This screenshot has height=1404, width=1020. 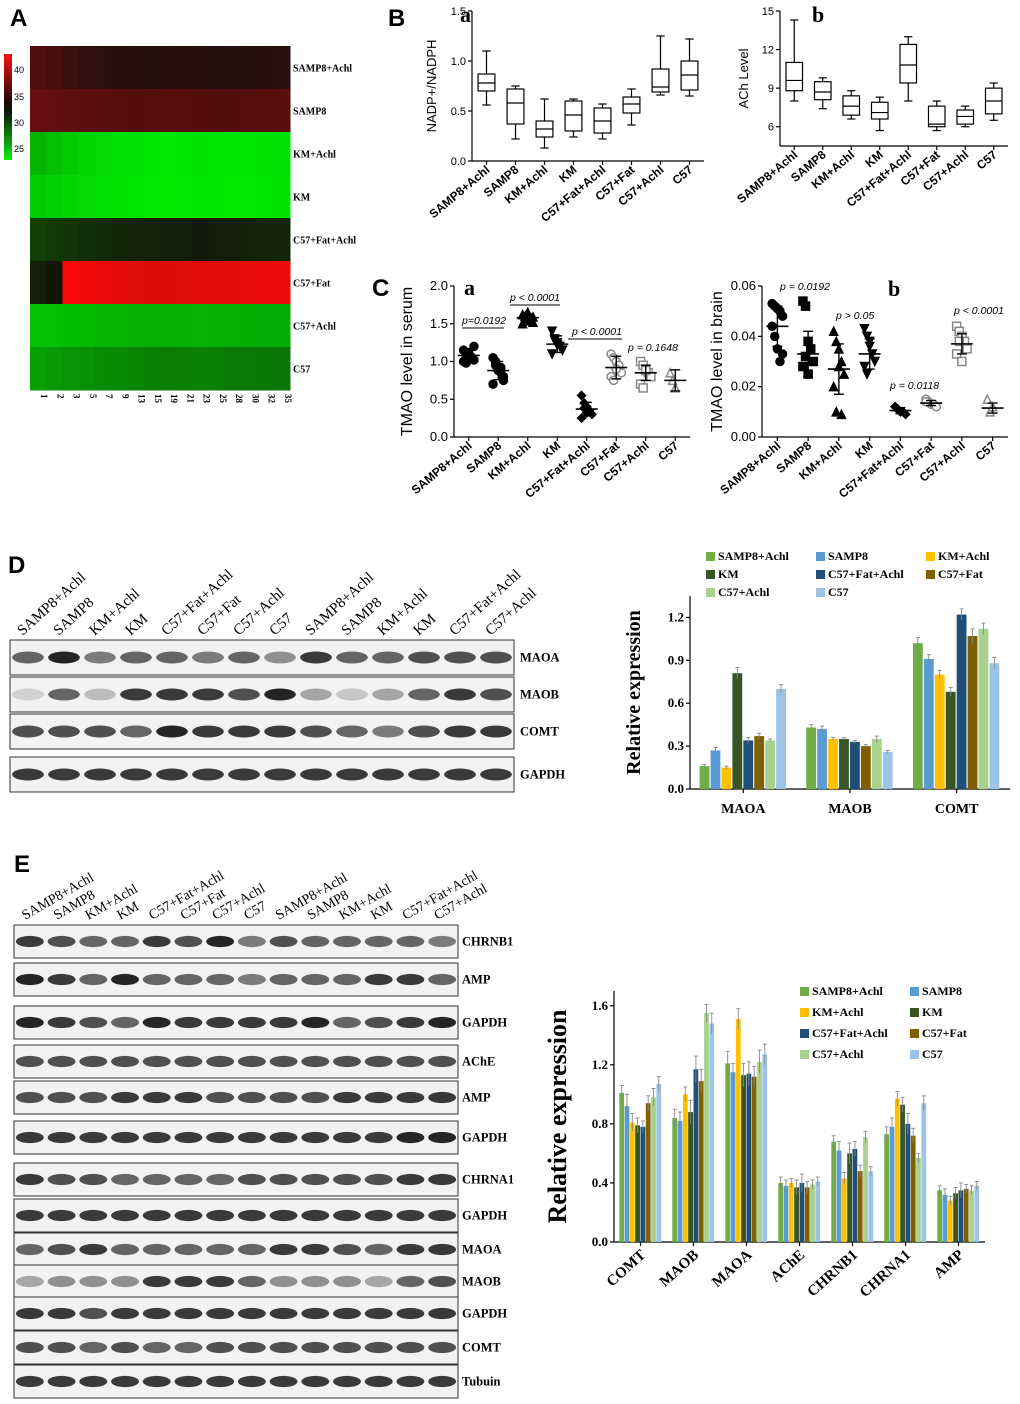 I want to click on p-value-annotation: p < 0.0001, so click(x=596, y=332).